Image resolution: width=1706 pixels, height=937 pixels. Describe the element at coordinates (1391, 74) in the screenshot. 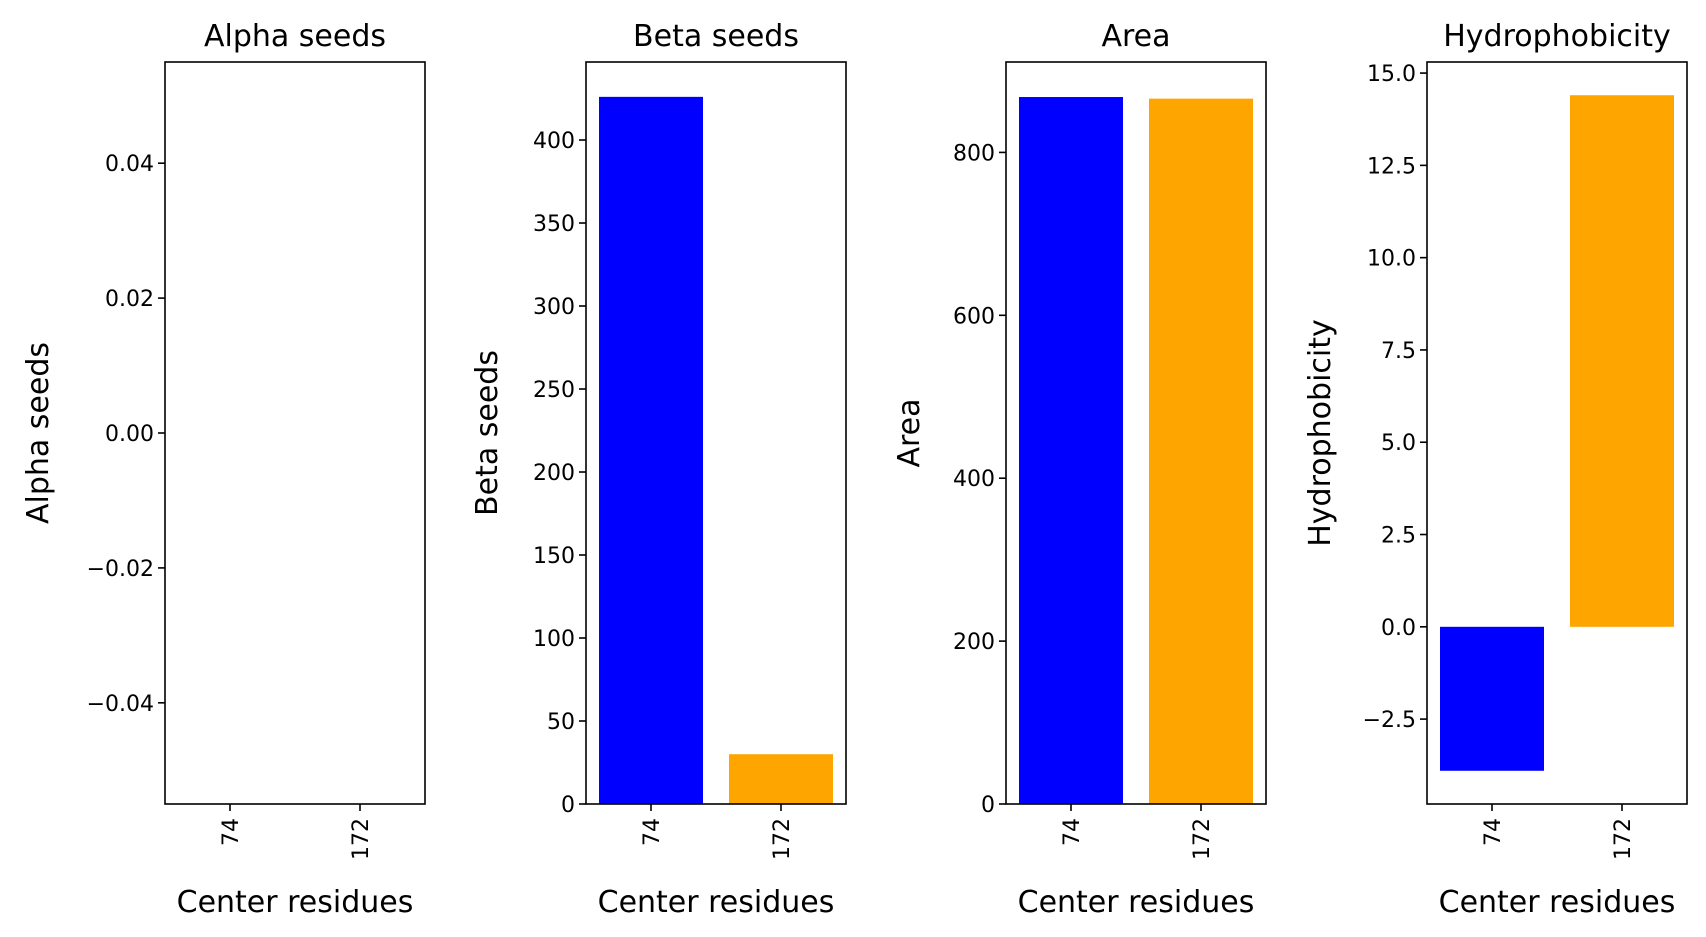

I see `y-tick-label: 15.0` at that location.